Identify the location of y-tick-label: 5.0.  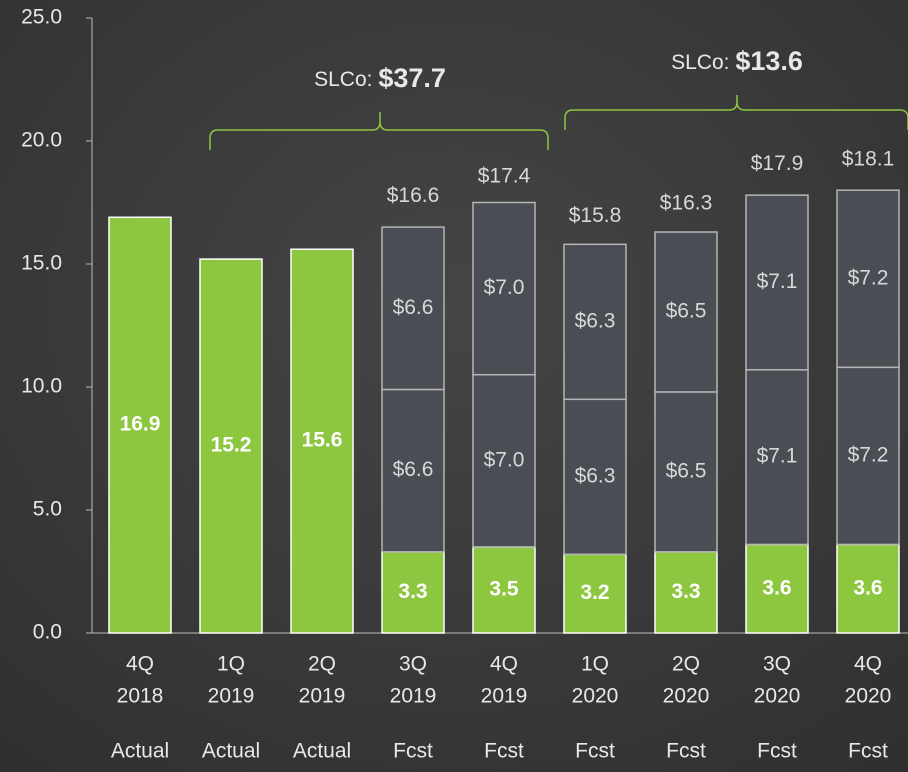
(47, 509).